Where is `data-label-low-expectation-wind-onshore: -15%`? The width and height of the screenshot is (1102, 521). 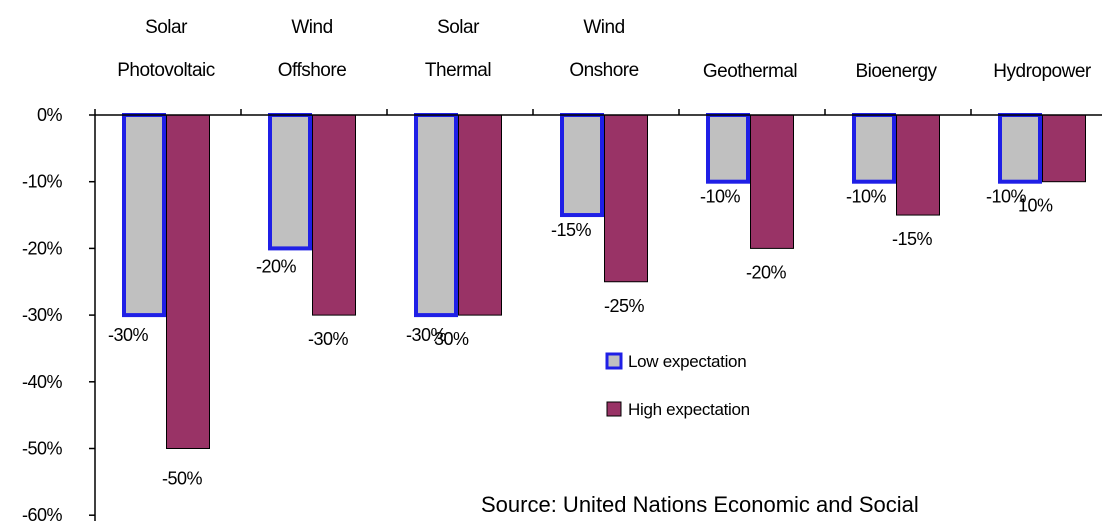 data-label-low-expectation-wind-onshore: -15% is located at coordinates (571, 230).